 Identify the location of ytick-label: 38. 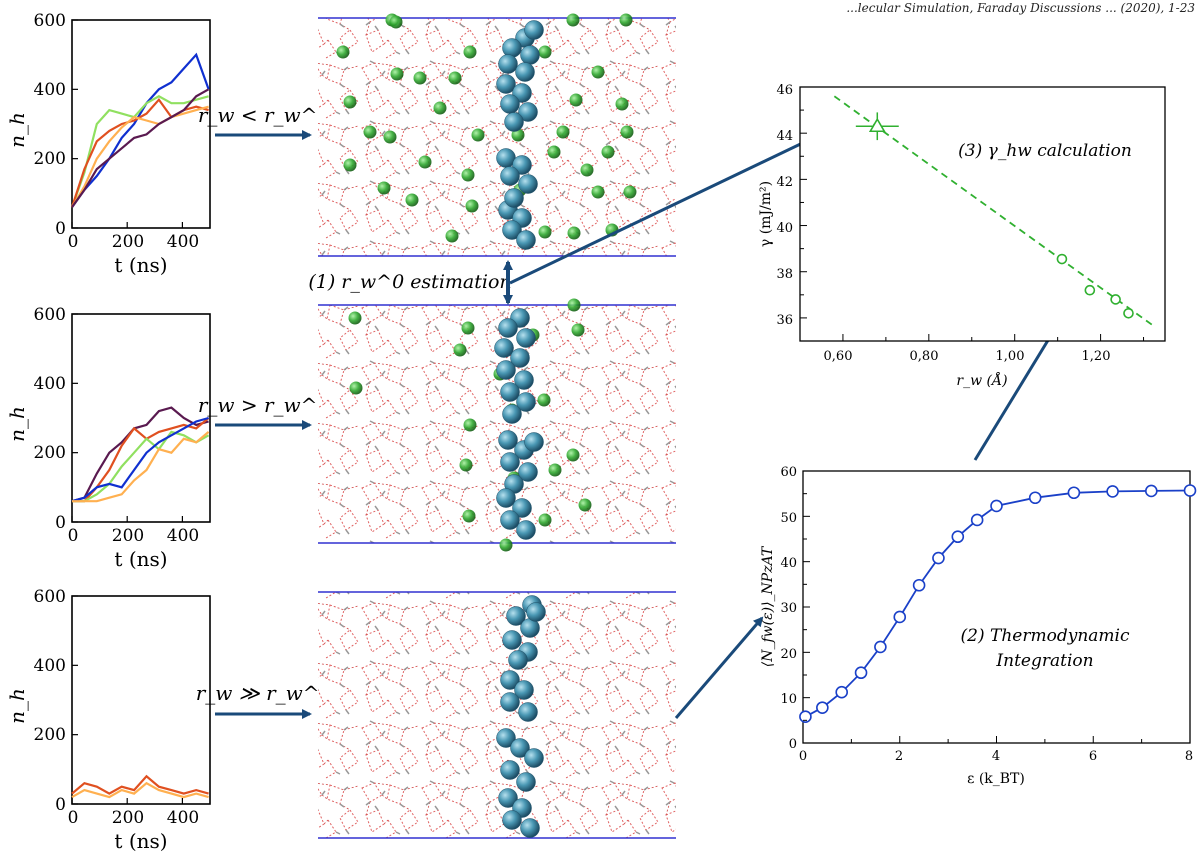
(784, 274).